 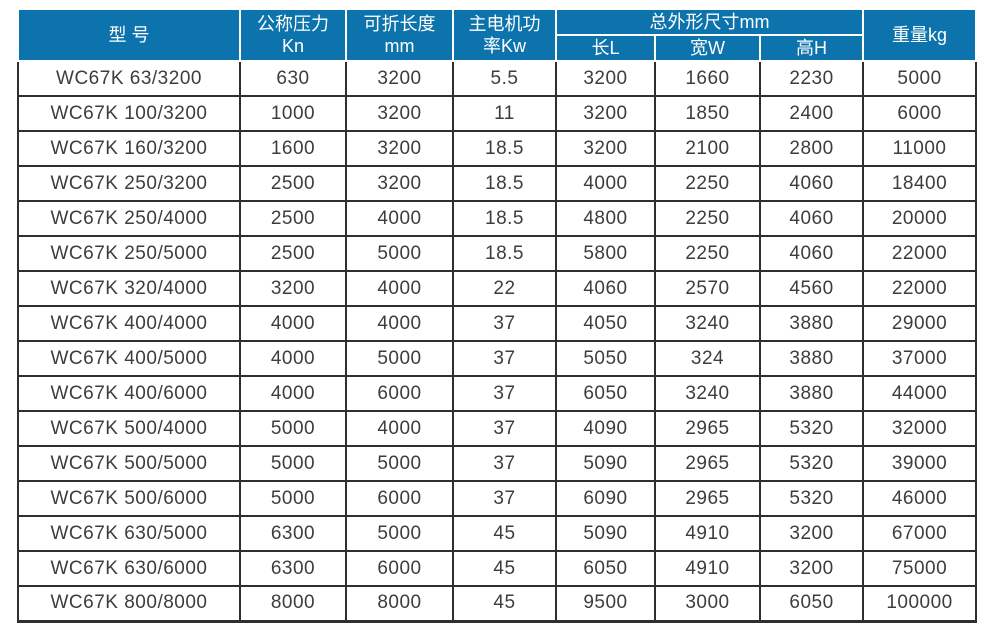 I want to click on cell-pressure: 1000, so click(x=293, y=113).